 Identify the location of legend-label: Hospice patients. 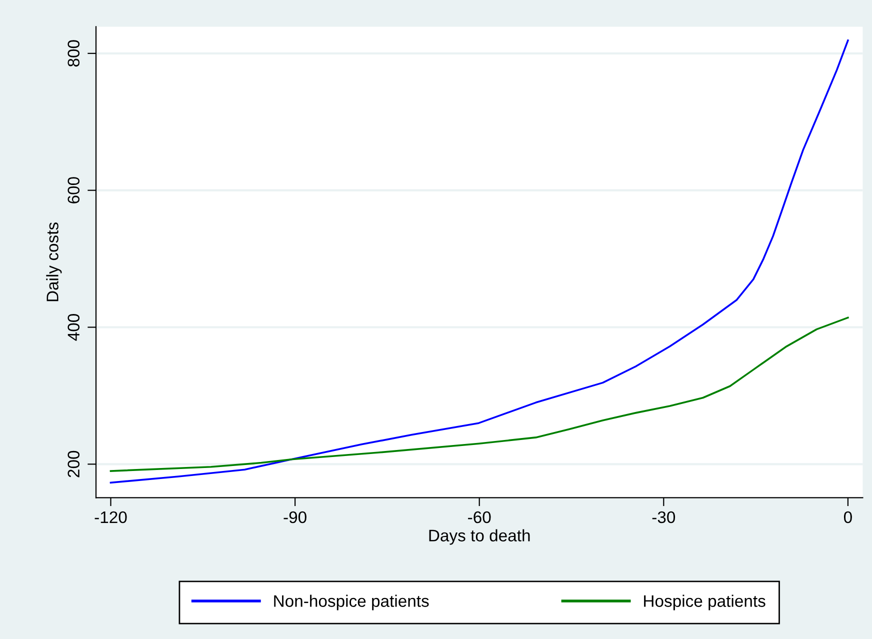
(705, 602).